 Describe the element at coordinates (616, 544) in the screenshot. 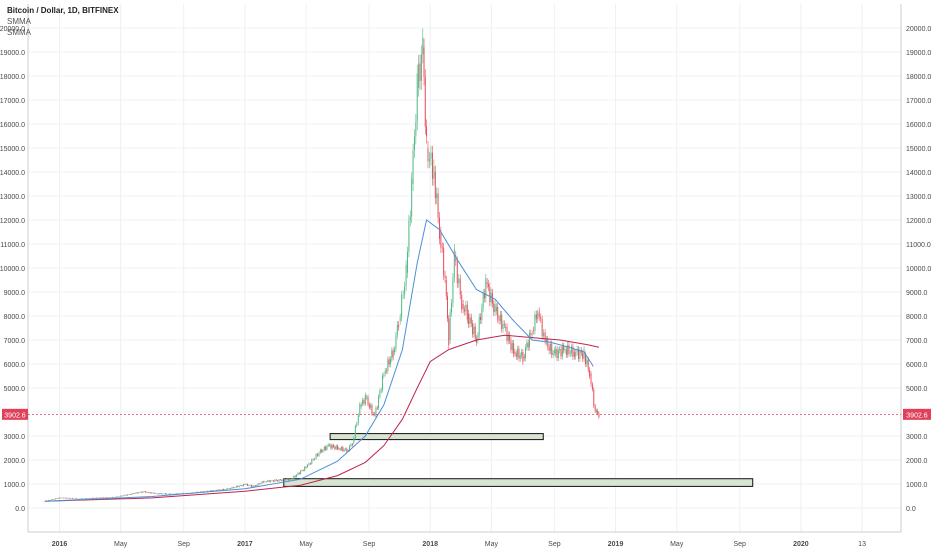

I see `x-tick-label: 2019` at that location.